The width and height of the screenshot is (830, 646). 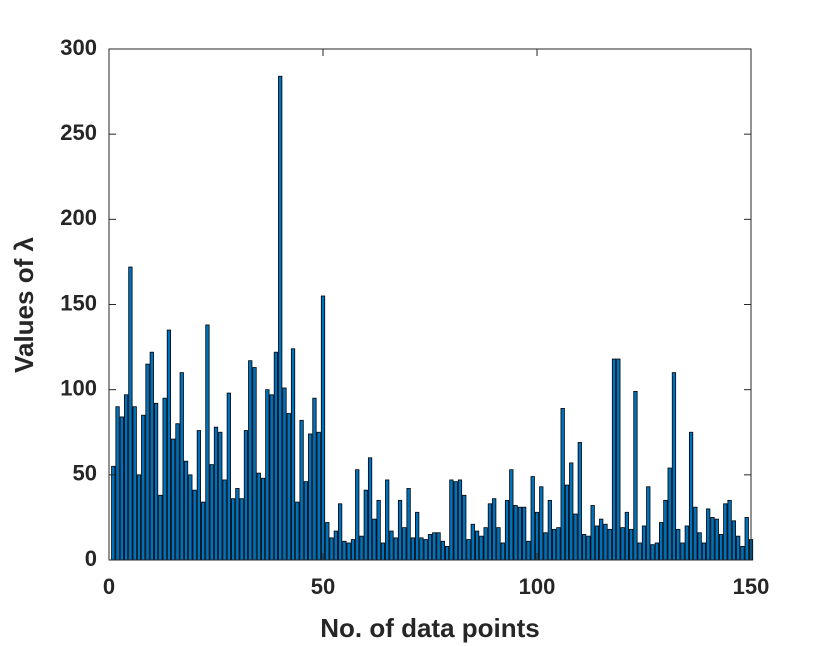 I want to click on x-tick-label: 50, so click(x=323, y=586).